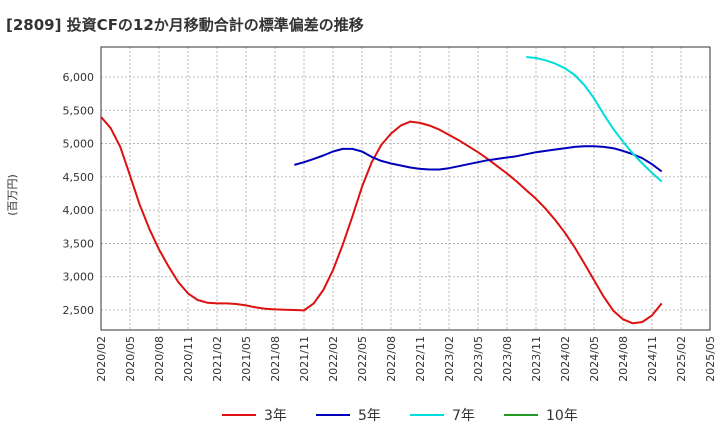 The width and height of the screenshot is (720, 440). I want to click on y-tick-label: 4,000, so click(79, 210).